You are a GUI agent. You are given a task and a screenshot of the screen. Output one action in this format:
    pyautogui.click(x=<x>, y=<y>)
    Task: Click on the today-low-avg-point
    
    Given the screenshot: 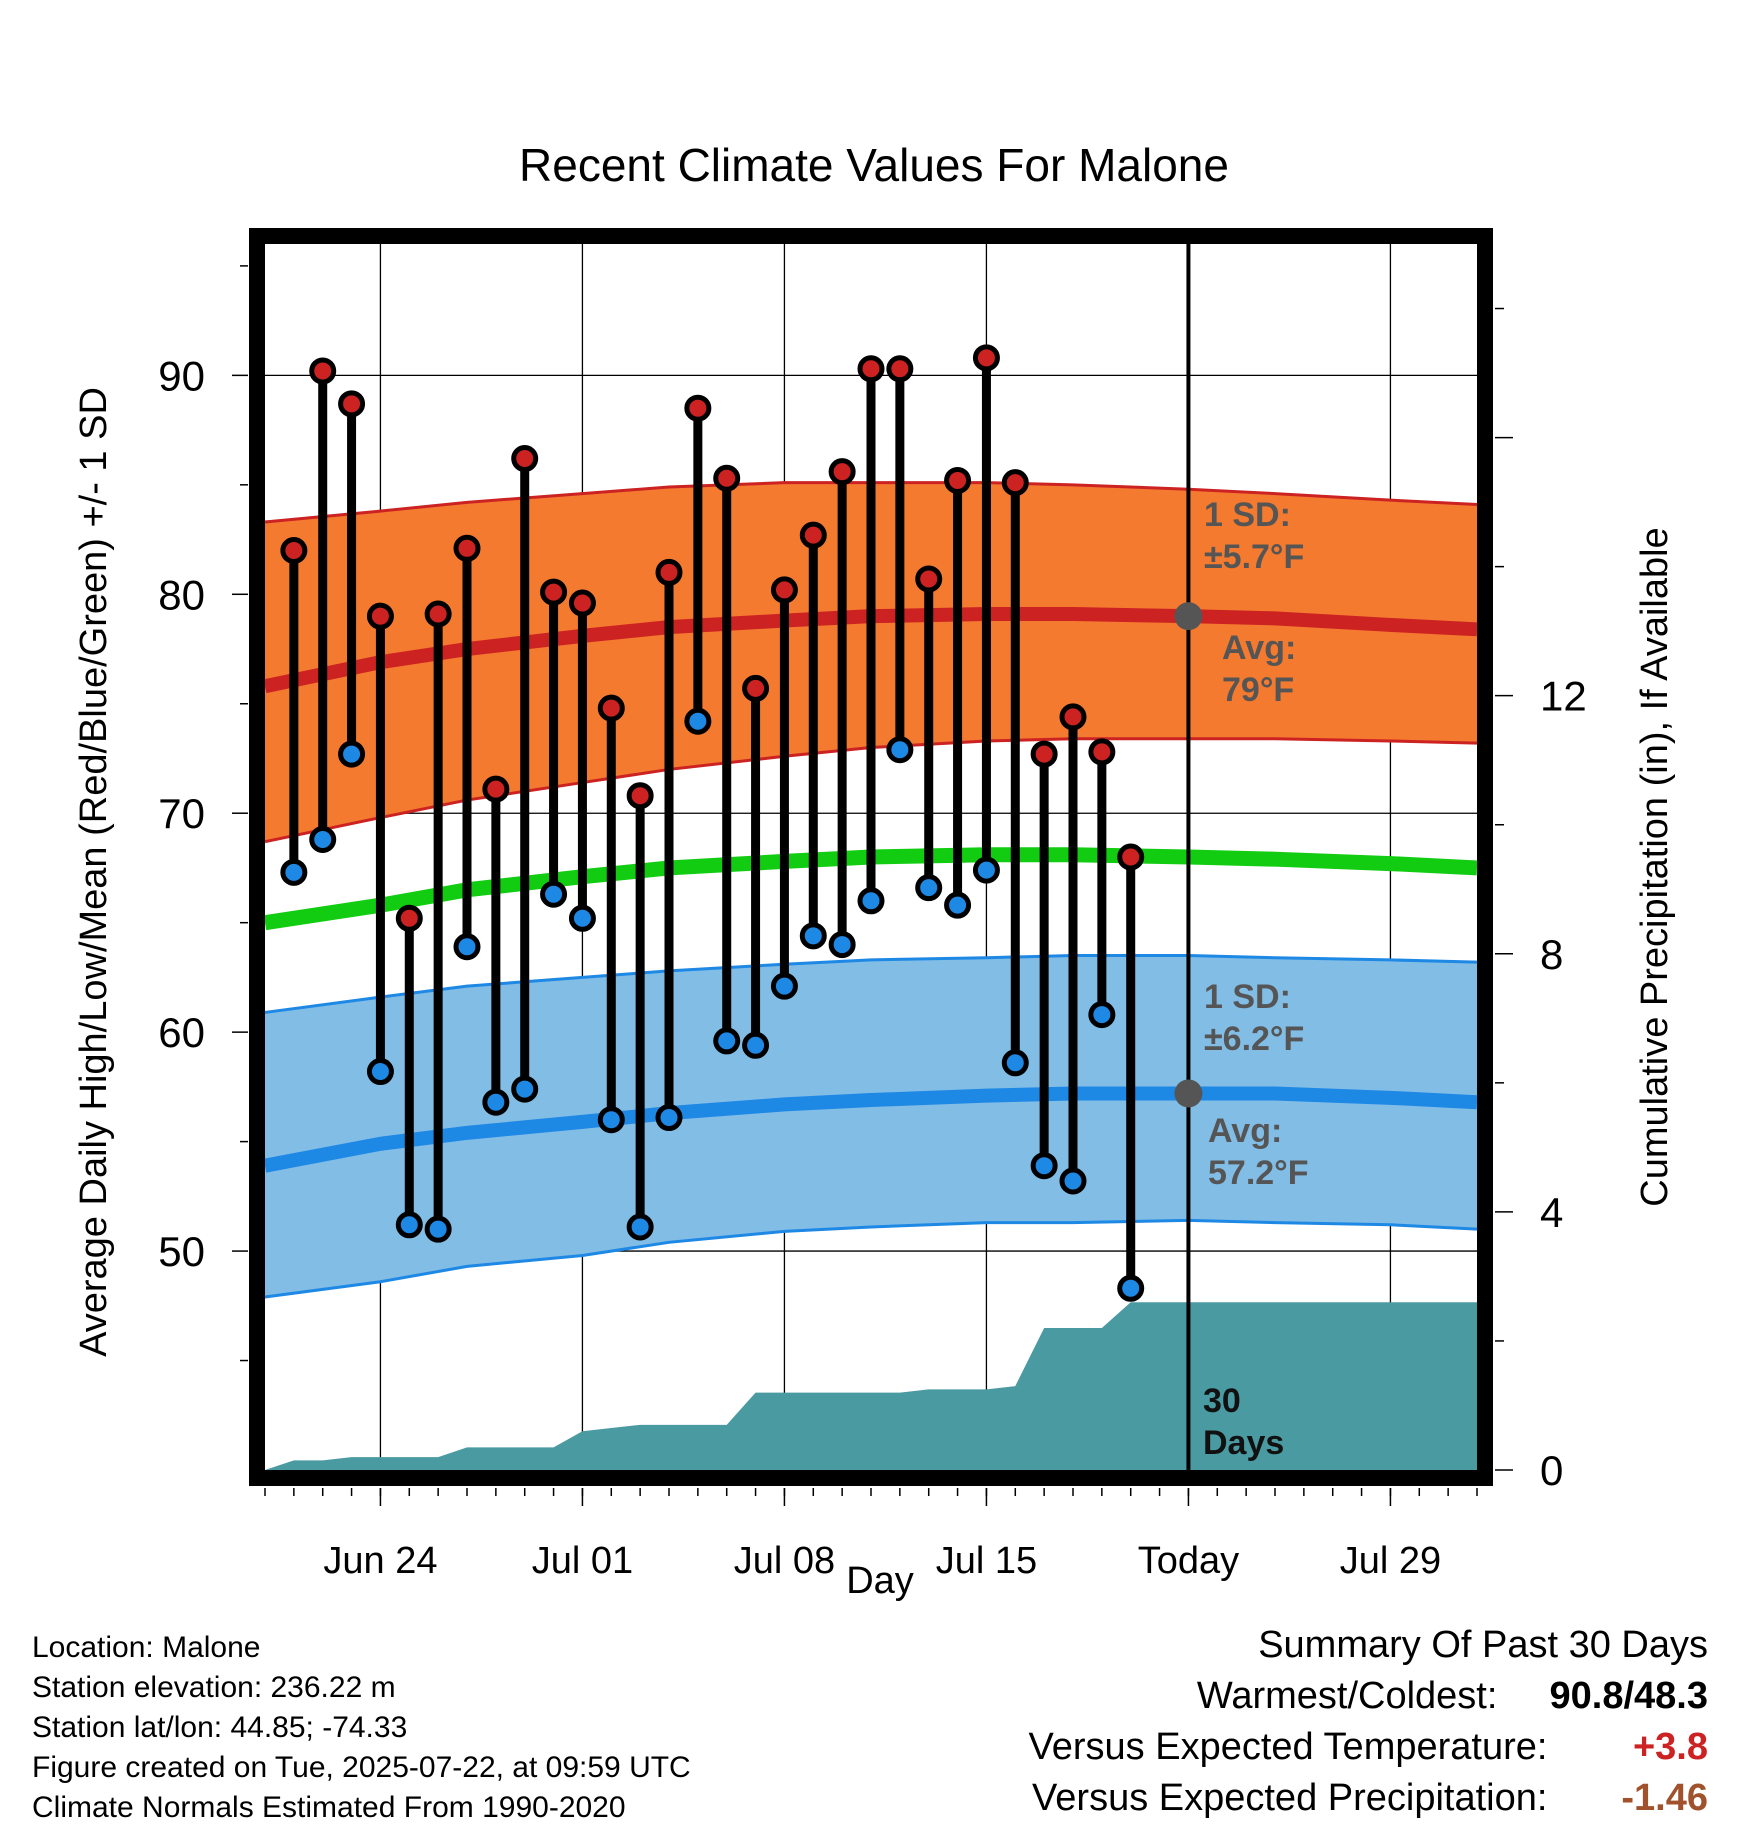 What is the action you would take?
    pyautogui.click(x=1188, y=1093)
    